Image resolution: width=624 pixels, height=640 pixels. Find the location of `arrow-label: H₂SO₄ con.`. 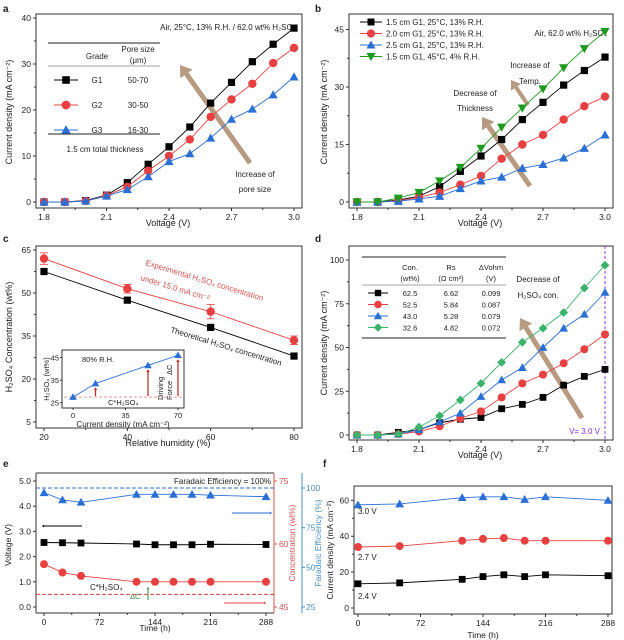

arrow-label: H₂SO₄ con. is located at coordinates (537, 295).